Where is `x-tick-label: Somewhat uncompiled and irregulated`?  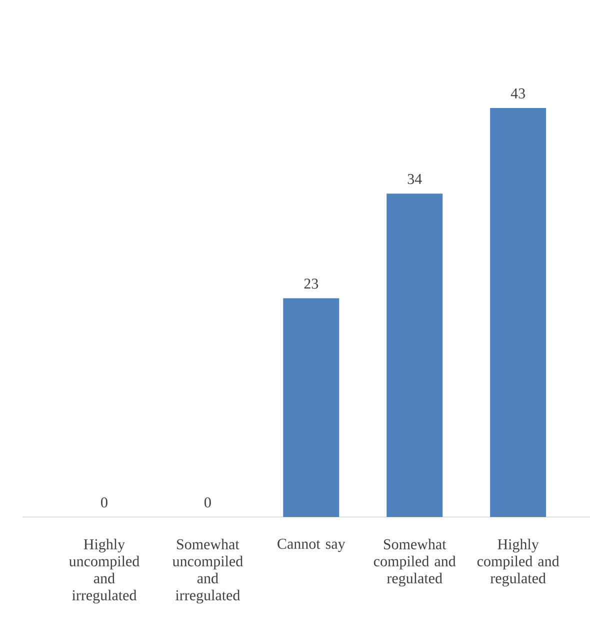 x-tick-label: Somewhat uncompiled and irregulated is located at coordinates (207, 571).